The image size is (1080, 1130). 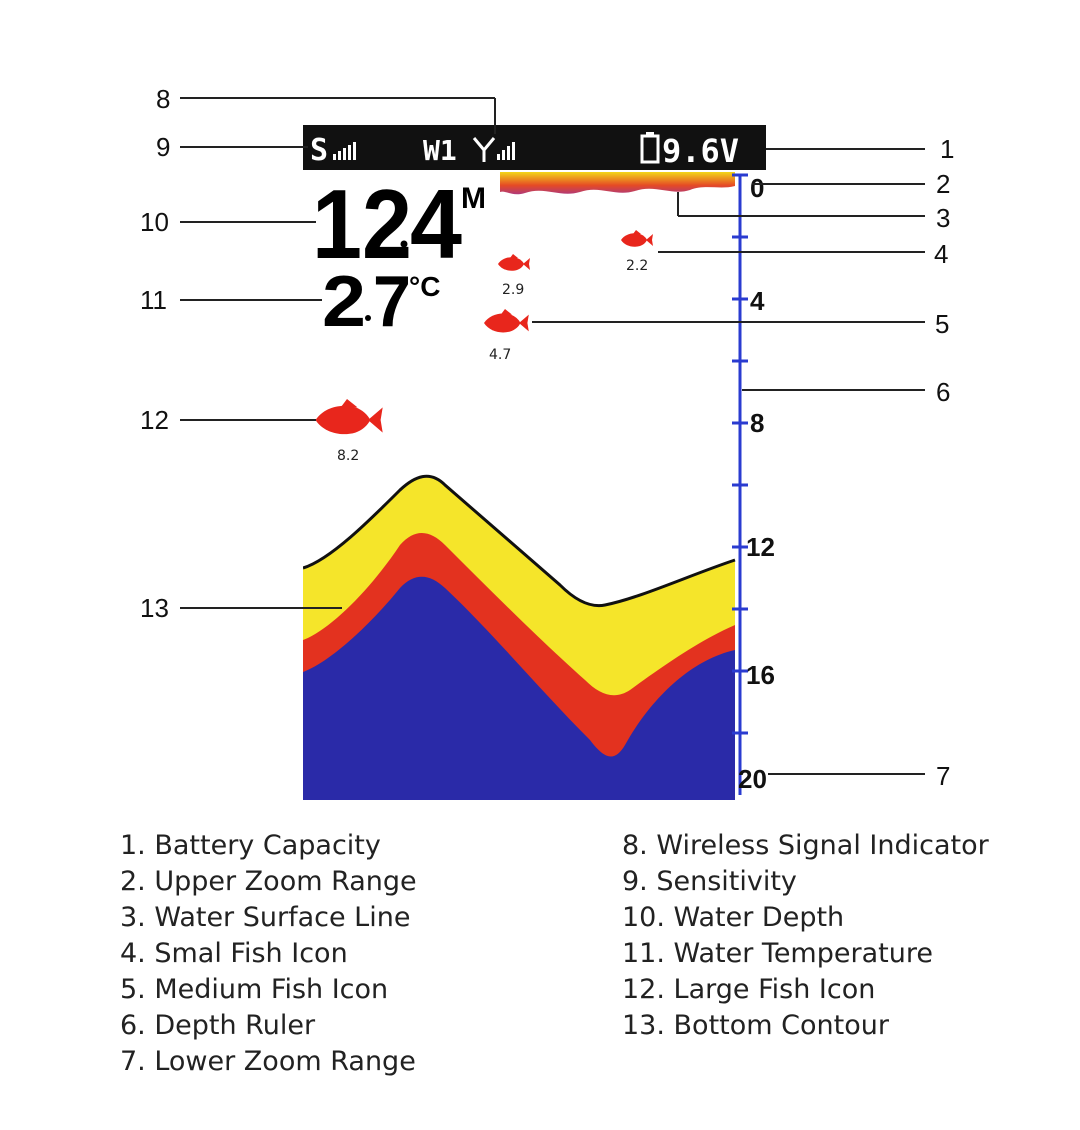 I want to click on temp-decimal-point, so click(x=368, y=318).